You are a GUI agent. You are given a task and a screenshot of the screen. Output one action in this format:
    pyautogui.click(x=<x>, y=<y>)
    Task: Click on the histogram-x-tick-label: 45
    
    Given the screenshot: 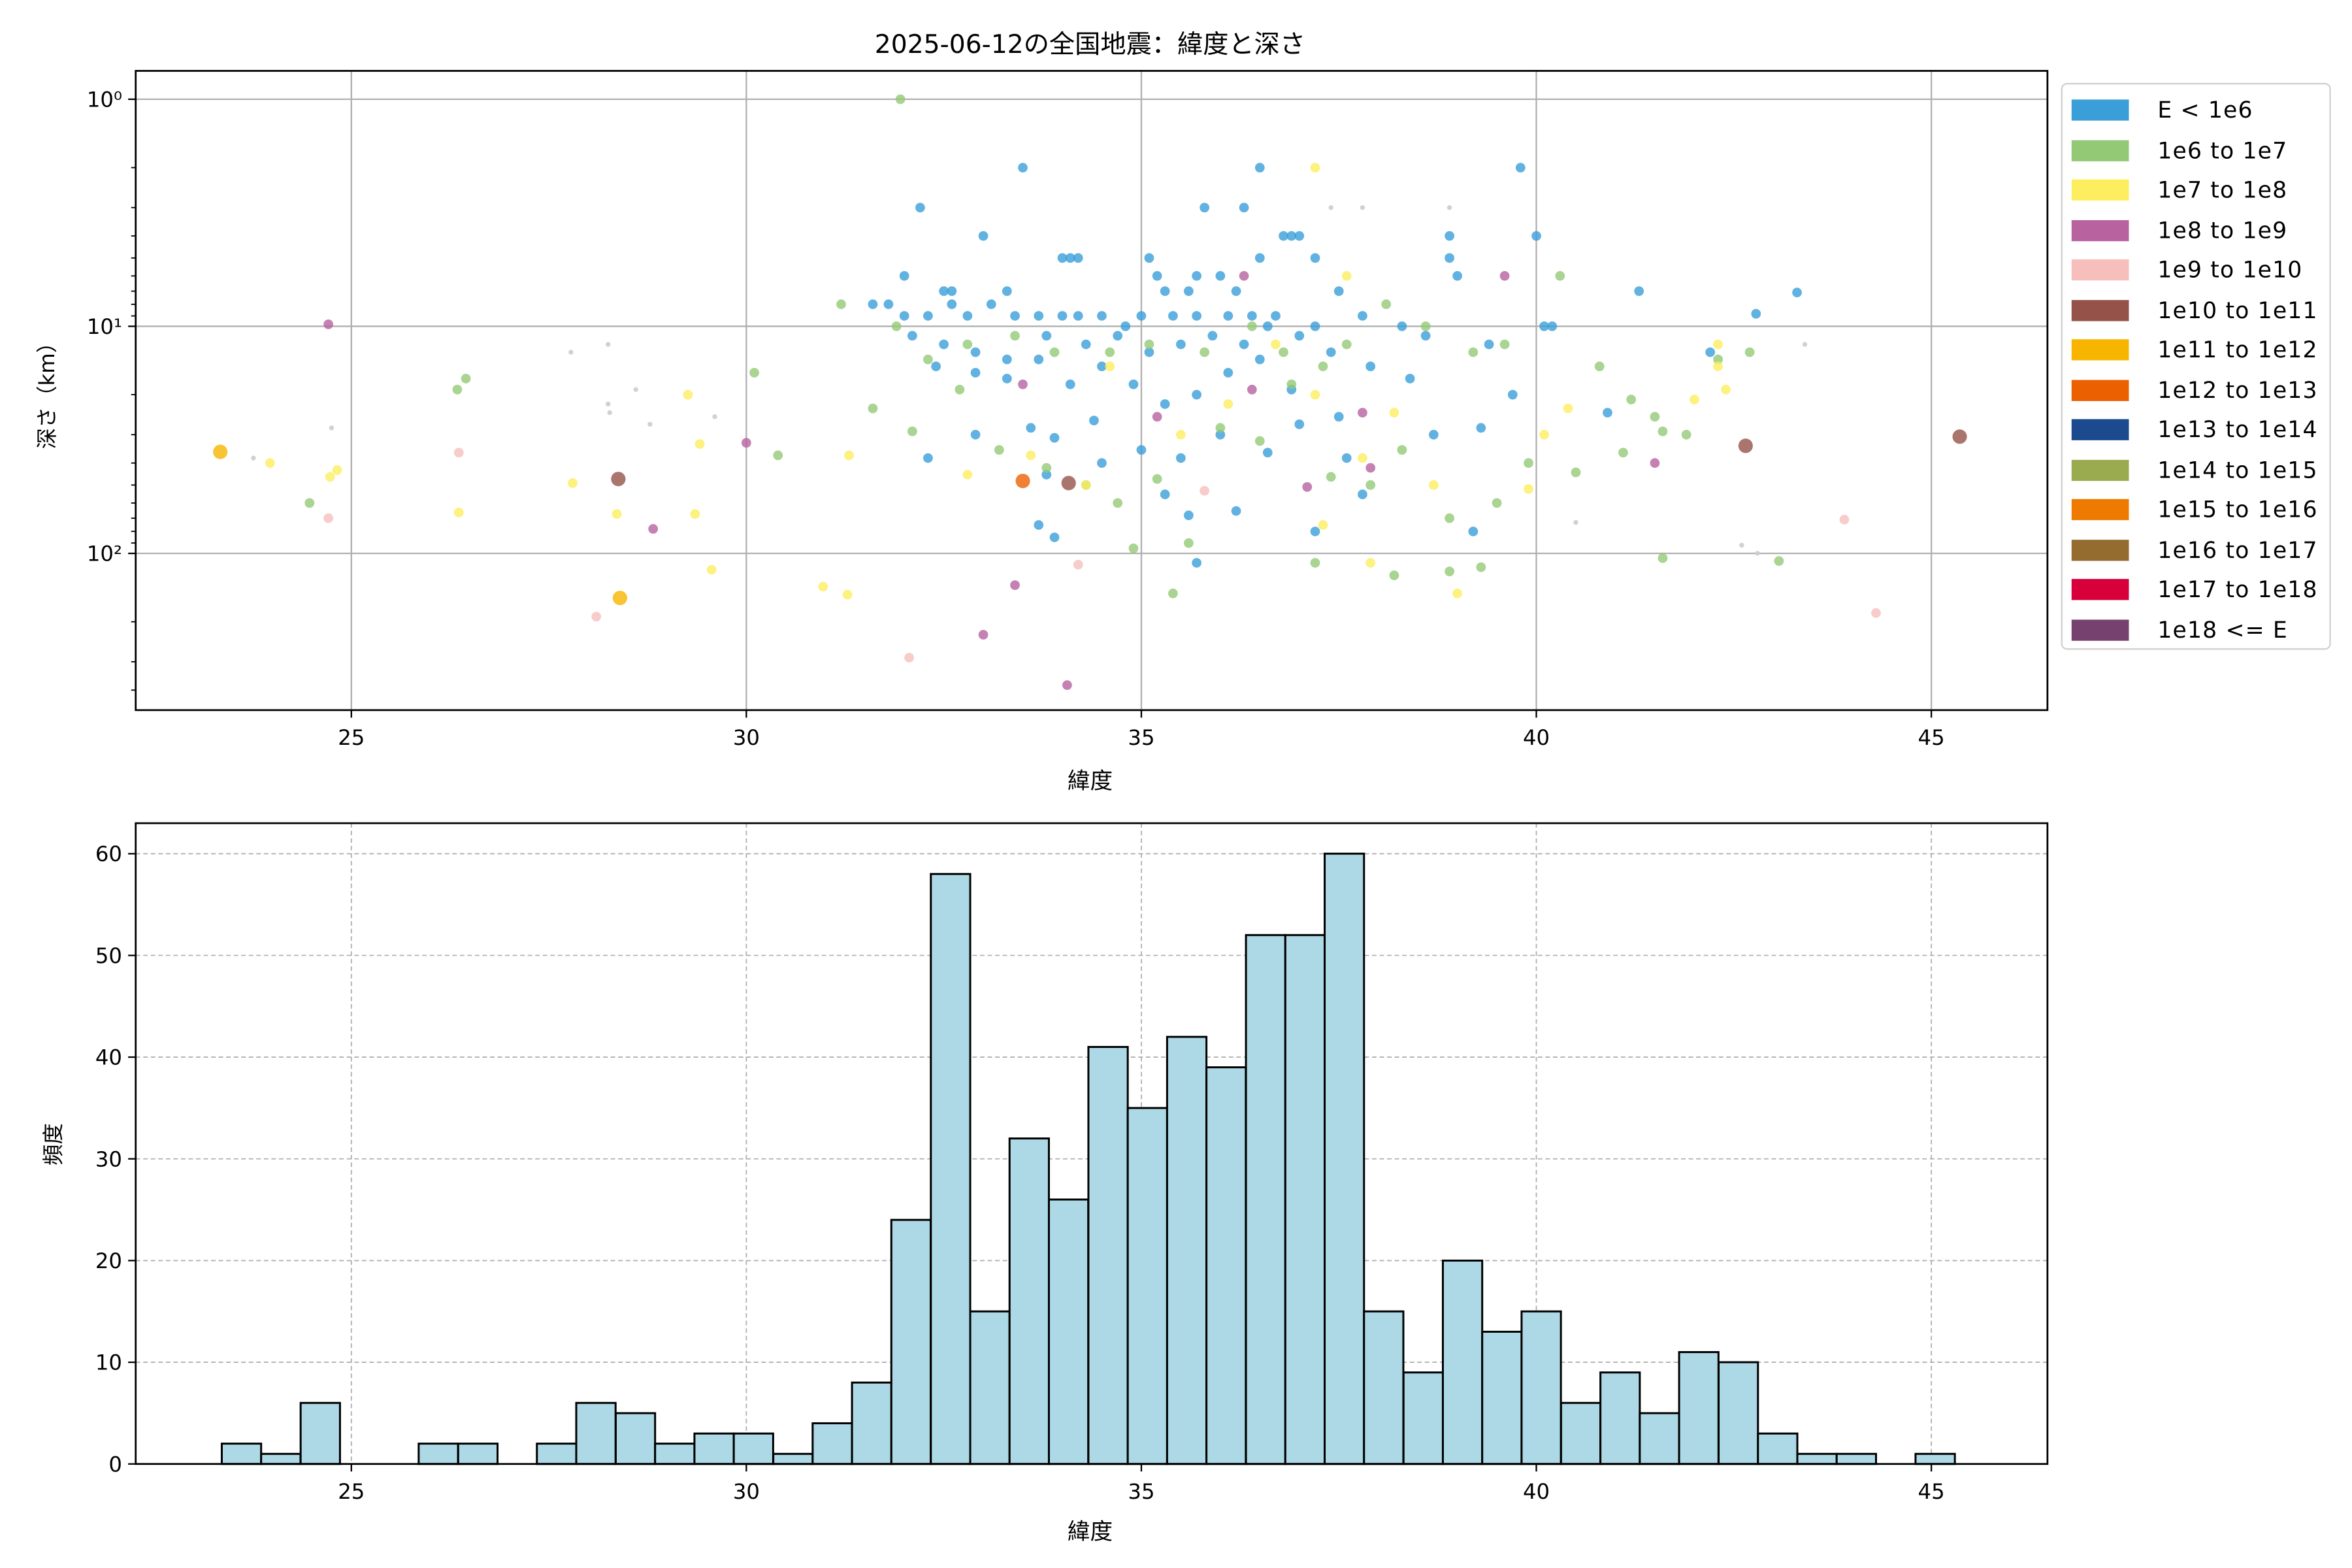 What is the action you would take?
    pyautogui.click(x=1931, y=1491)
    